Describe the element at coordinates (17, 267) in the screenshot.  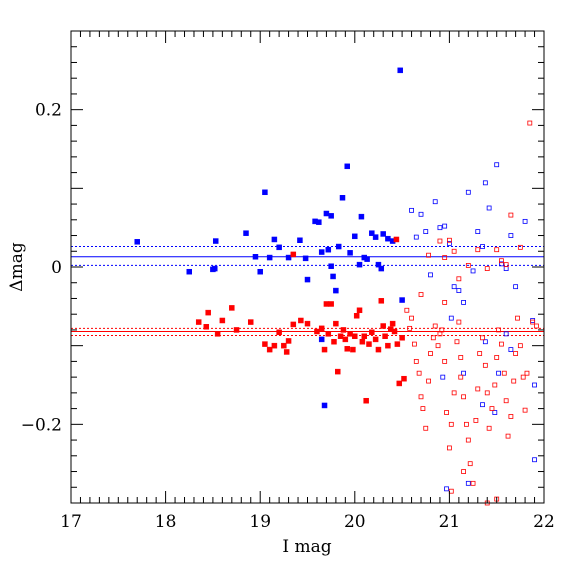
I see `y-axis-label: Δmag` at that location.